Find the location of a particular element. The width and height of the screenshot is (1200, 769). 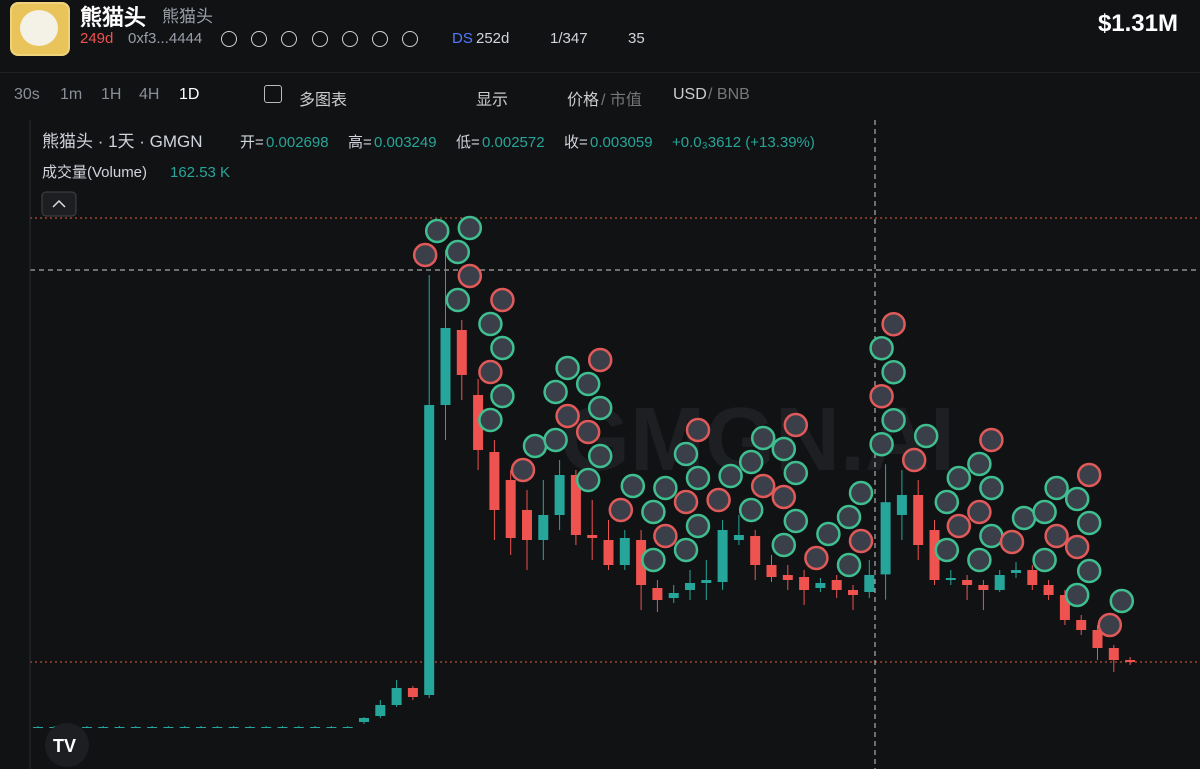

ds-label: DS is located at coordinates (462, 38).